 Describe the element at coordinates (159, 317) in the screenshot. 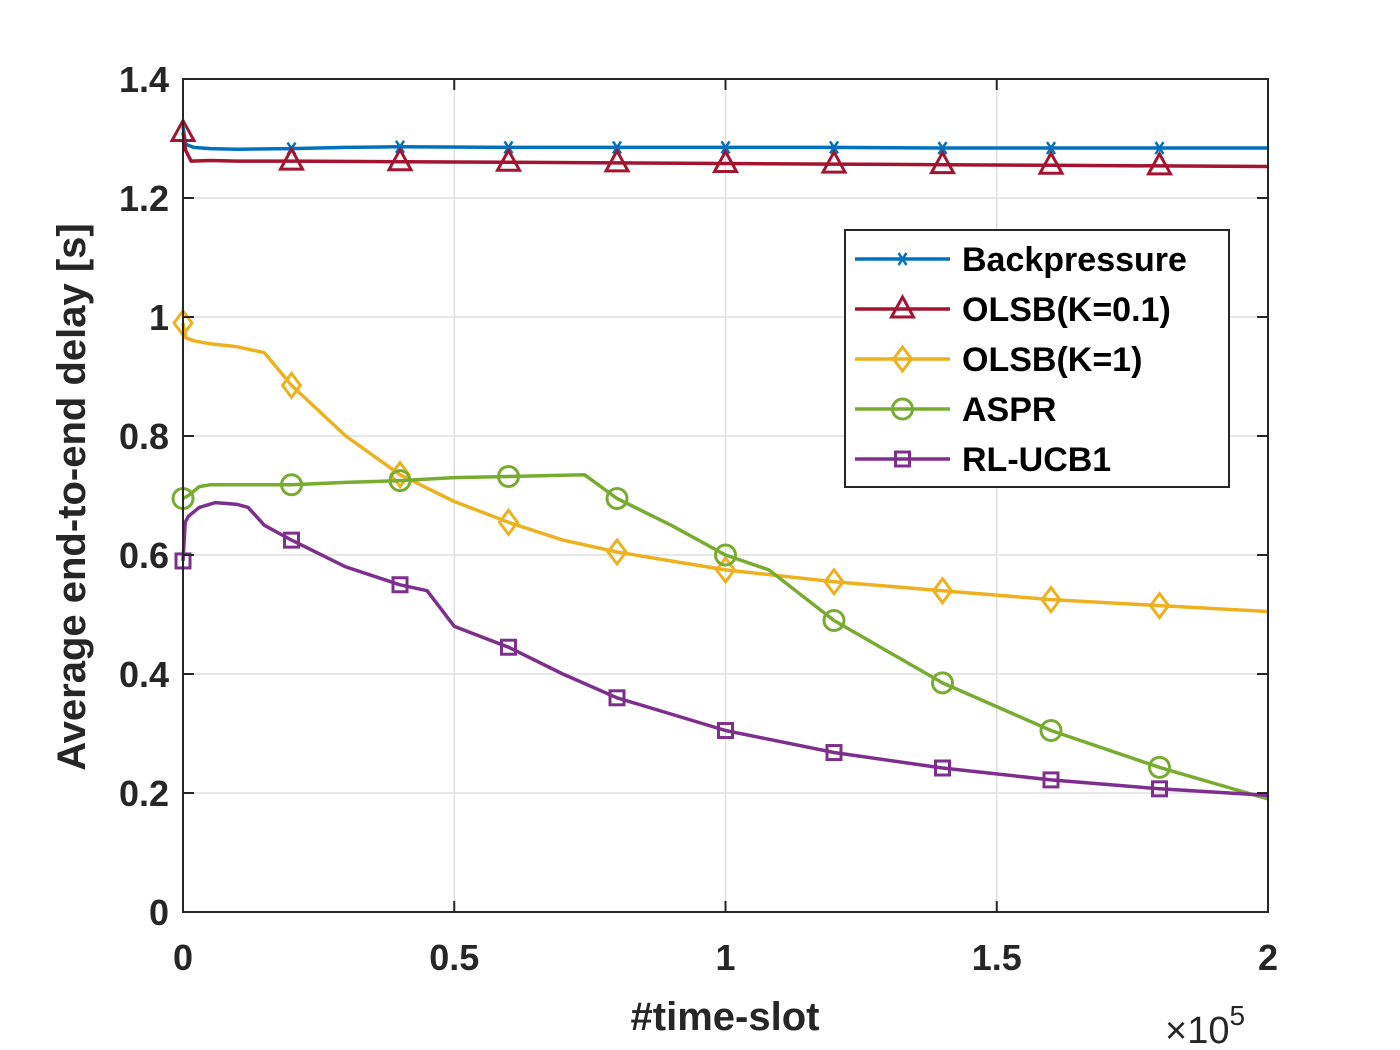

I see `y-tick-label: 1` at that location.